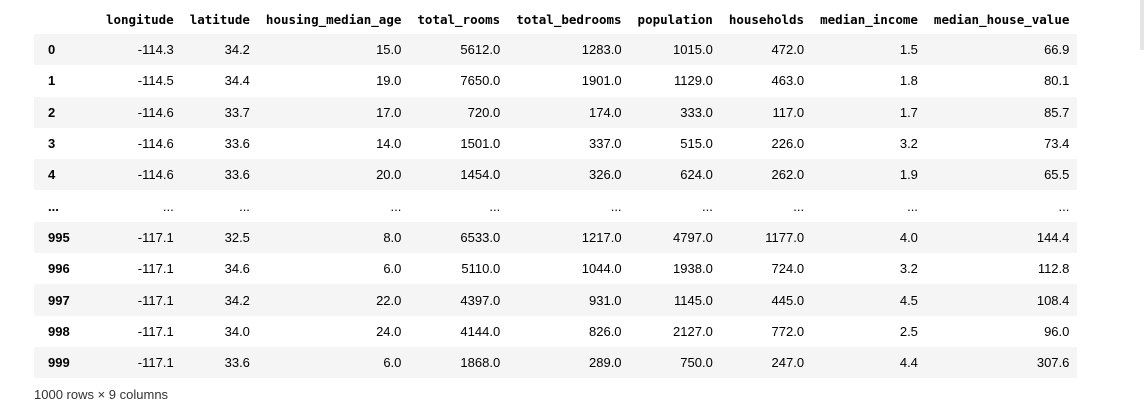 This screenshot has width=1144, height=402. Describe the element at coordinates (480, 331) in the screenshot. I see `table-cell: 4144.0` at that location.